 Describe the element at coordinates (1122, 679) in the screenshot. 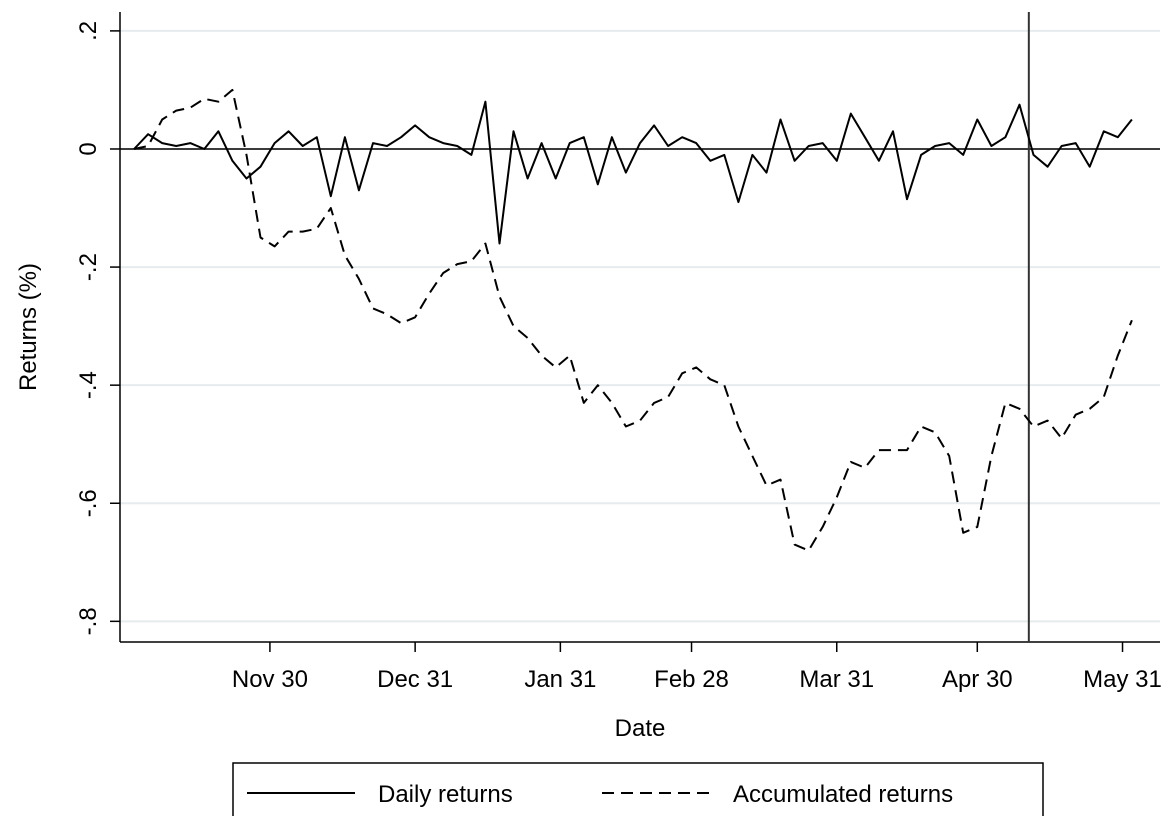

I see `x-tick-label: May 31` at that location.